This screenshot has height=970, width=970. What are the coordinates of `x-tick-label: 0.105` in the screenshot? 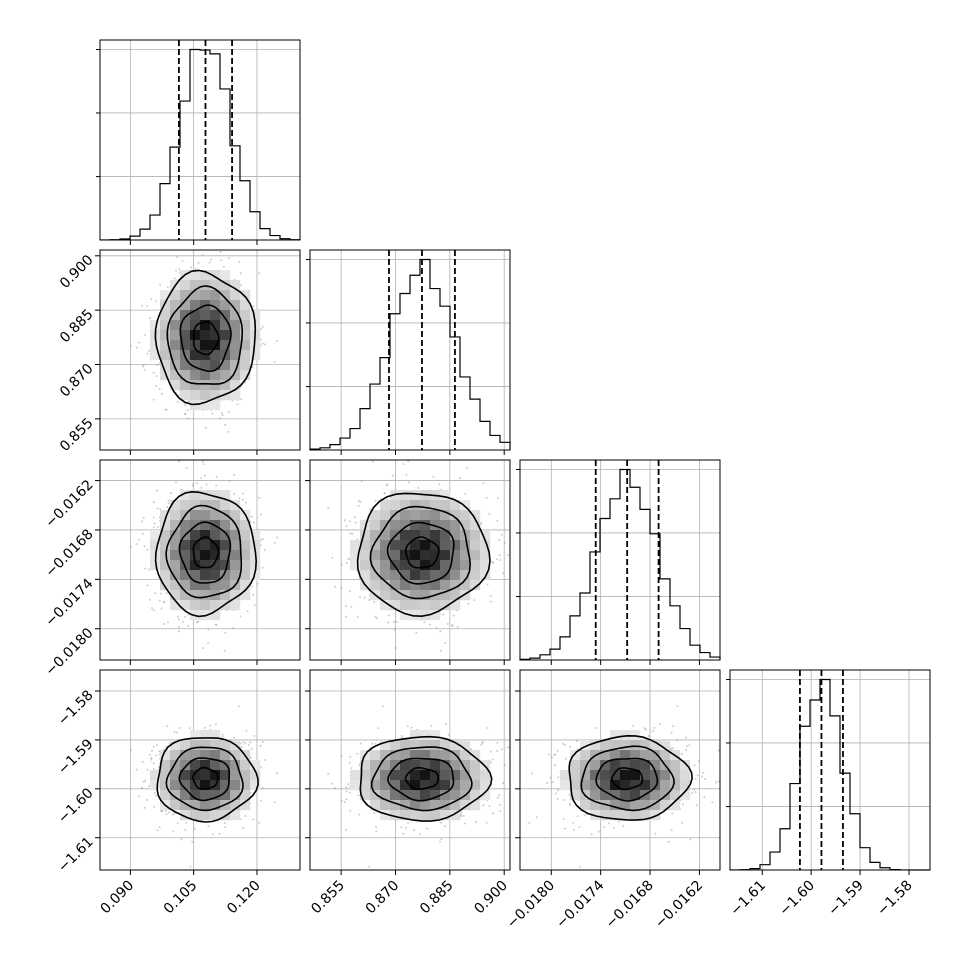 It's located at (181, 898).